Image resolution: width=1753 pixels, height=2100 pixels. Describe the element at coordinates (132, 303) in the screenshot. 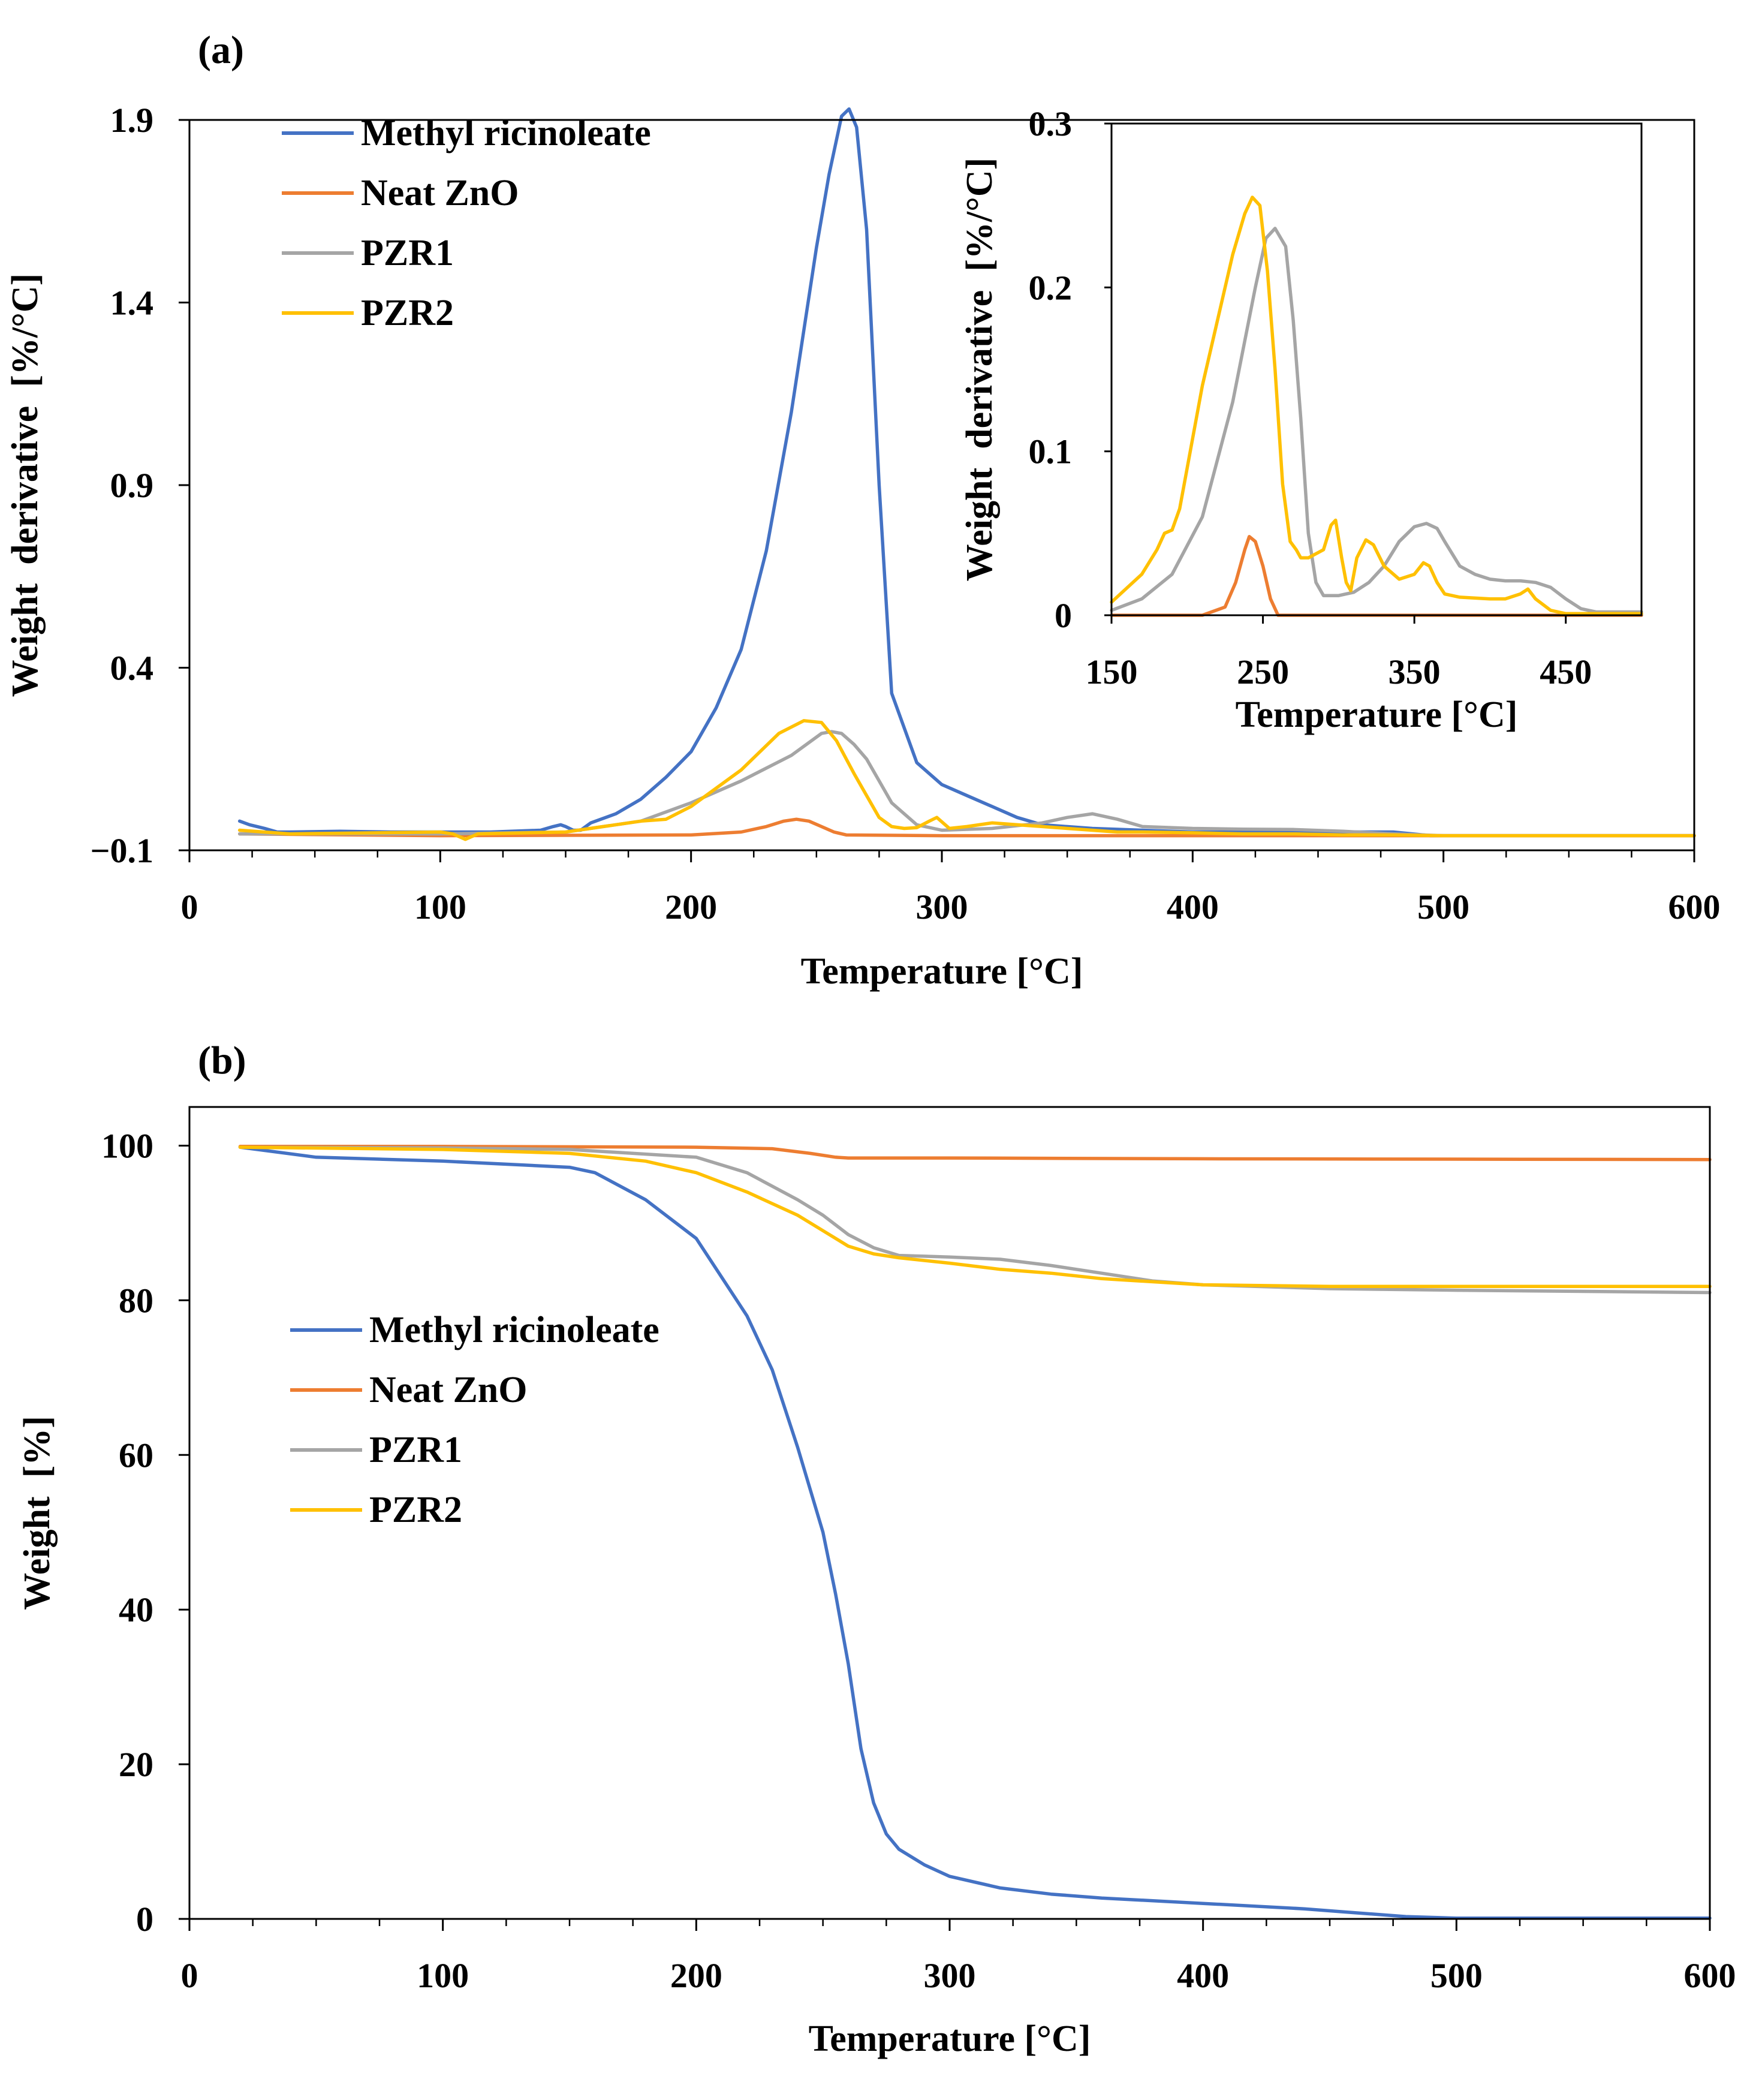

I see `panel-a-y-tick-label: 1.4` at that location.